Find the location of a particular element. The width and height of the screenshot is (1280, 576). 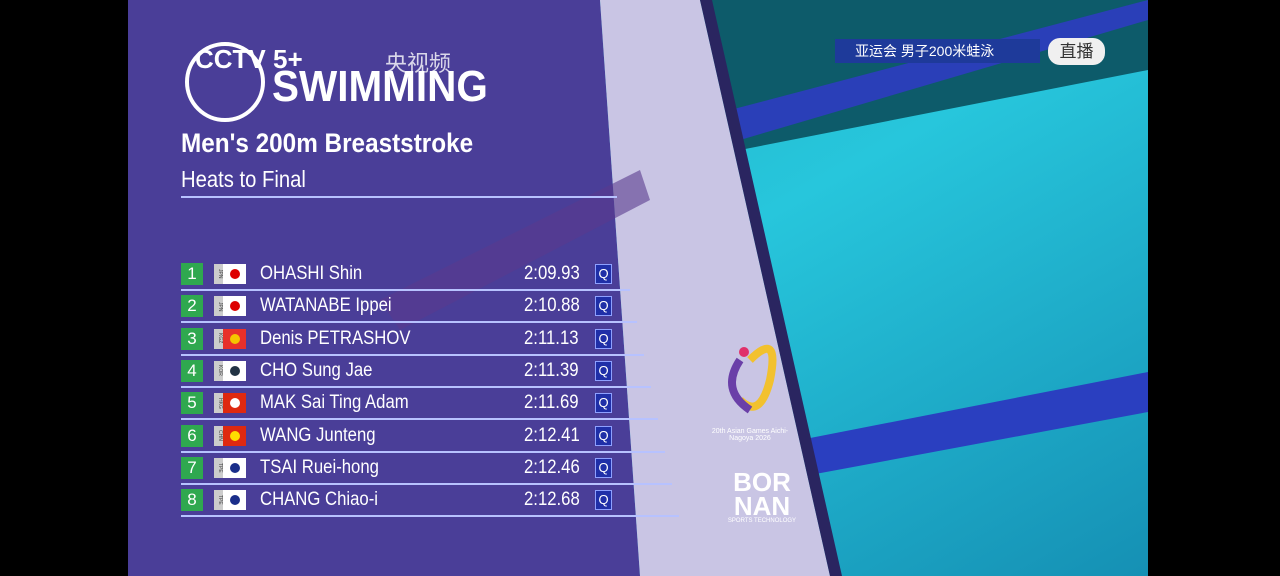

rank: 4 is located at coordinates (192, 370).